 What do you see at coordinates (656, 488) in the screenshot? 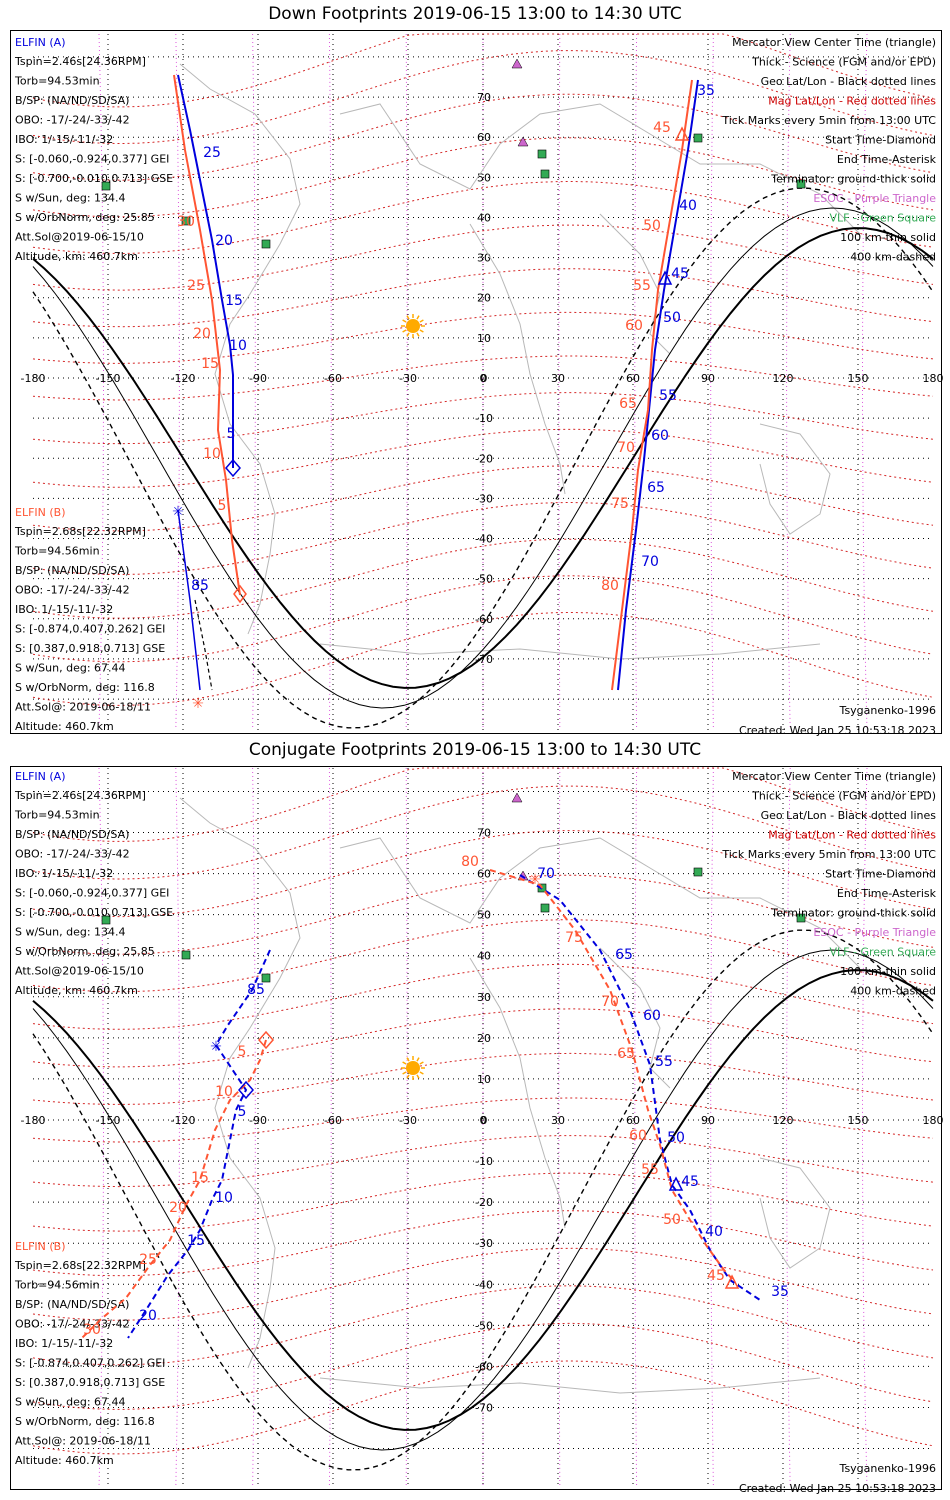
I see `tick-label-a: 65` at bounding box center [656, 488].